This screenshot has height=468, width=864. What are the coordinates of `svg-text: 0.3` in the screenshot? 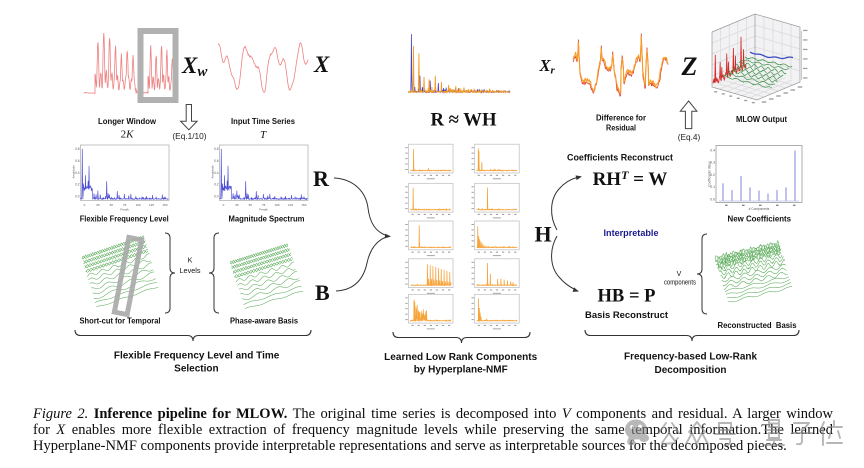 It's located at (712, 163).